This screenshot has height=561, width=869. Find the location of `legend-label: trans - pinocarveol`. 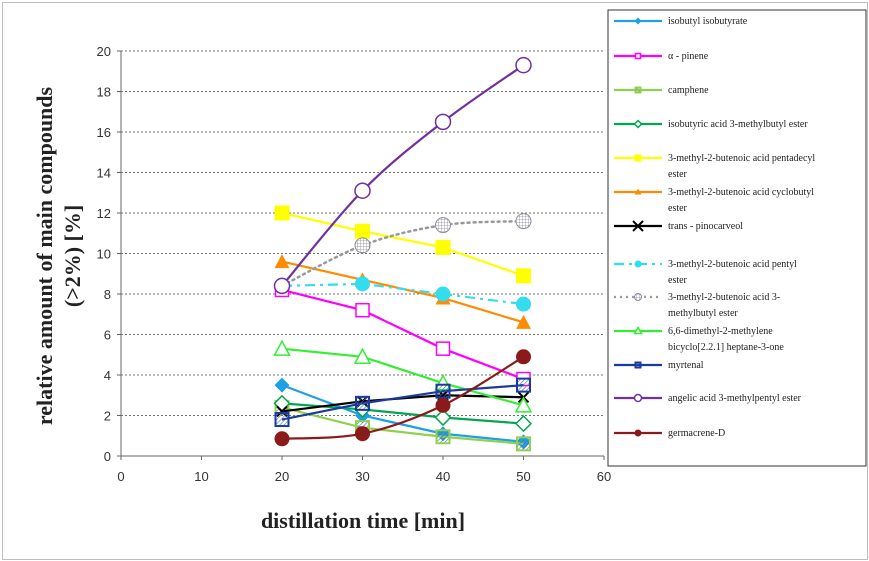

legend-label: trans - pinocarveol is located at coordinates (705, 226).